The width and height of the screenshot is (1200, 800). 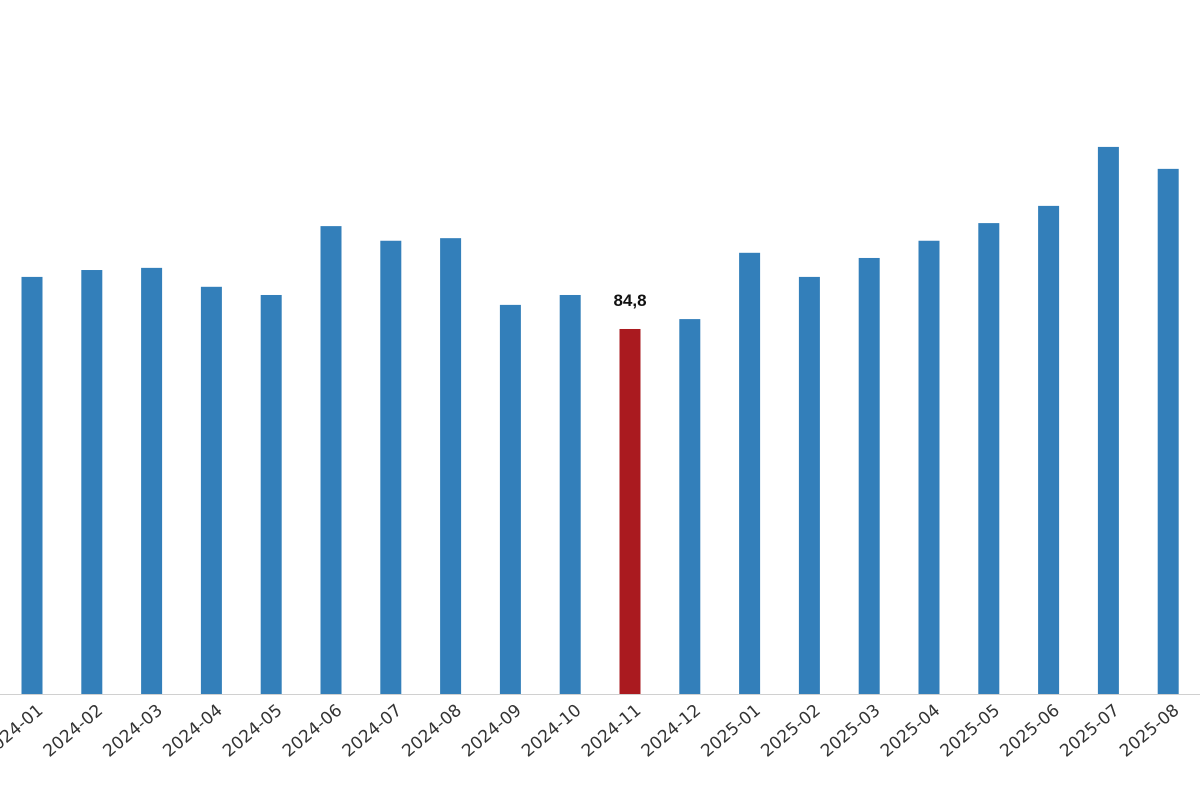 What do you see at coordinates (73, 731) in the screenshot?
I see `x-tick-label: 2024-02` at bounding box center [73, 731].